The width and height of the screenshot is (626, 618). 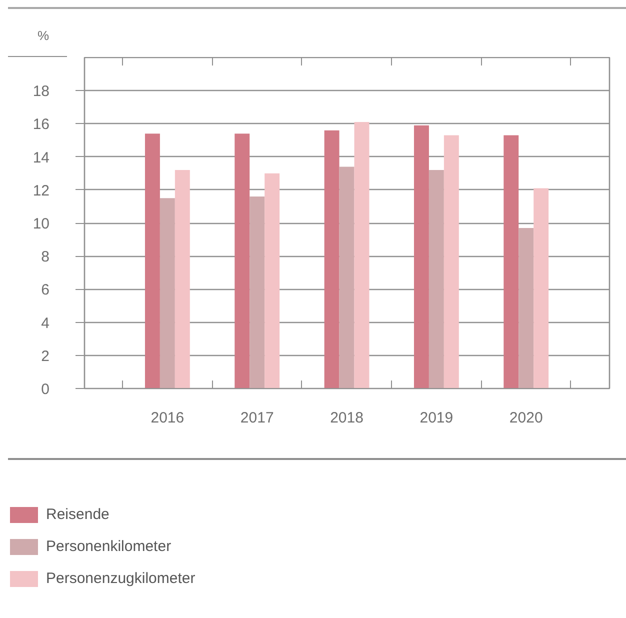 I want to click on legend-label: Personenkilometer, so click(x=109, y=547).